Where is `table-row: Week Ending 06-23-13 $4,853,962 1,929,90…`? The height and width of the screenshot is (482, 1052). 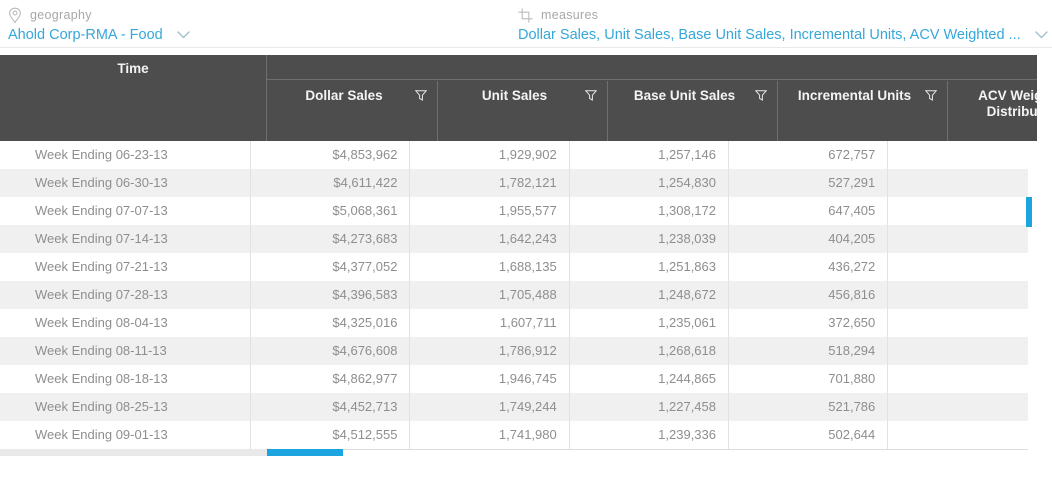 table-row: Week Ending 06-23-13 $4,853,962 1,929,90… is located at coordinates (514, 155).